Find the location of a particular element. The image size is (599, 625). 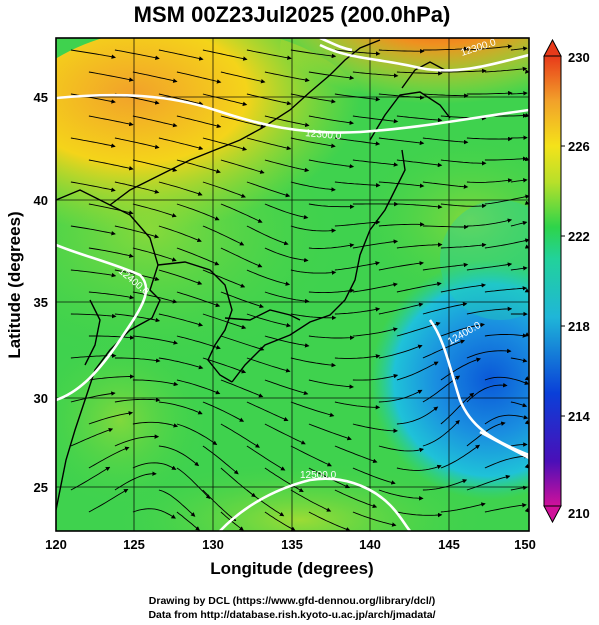

lat-tick-25: 25 is located at coordinates (41, 487).